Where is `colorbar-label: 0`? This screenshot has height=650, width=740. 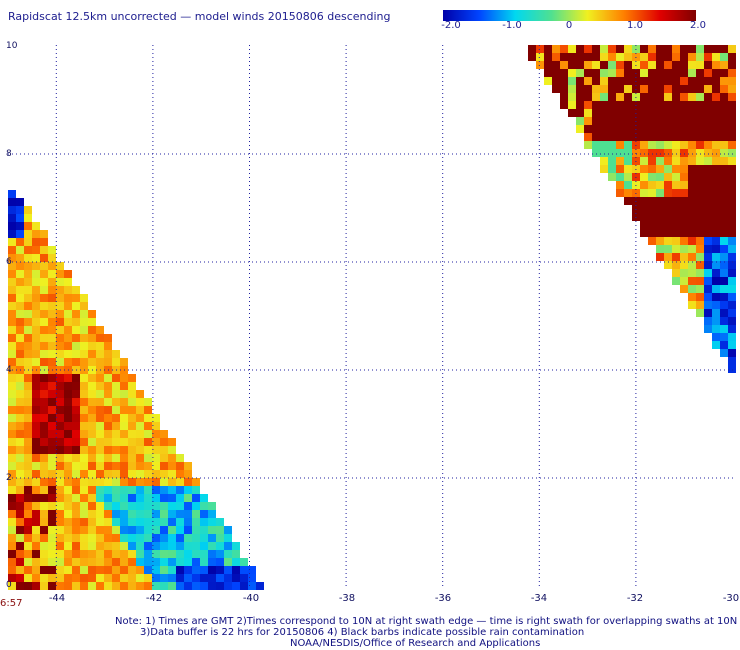 colorbar-label: 0 is located at coordinates (569, 25).